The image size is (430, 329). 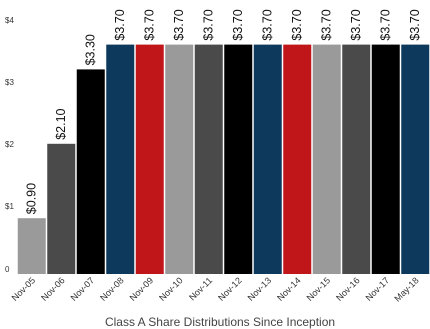 What do you see at coordinates (378, 289) in the screenshot?
I see `x-tick-label: Nov-17` at bounding box center [378, 289].